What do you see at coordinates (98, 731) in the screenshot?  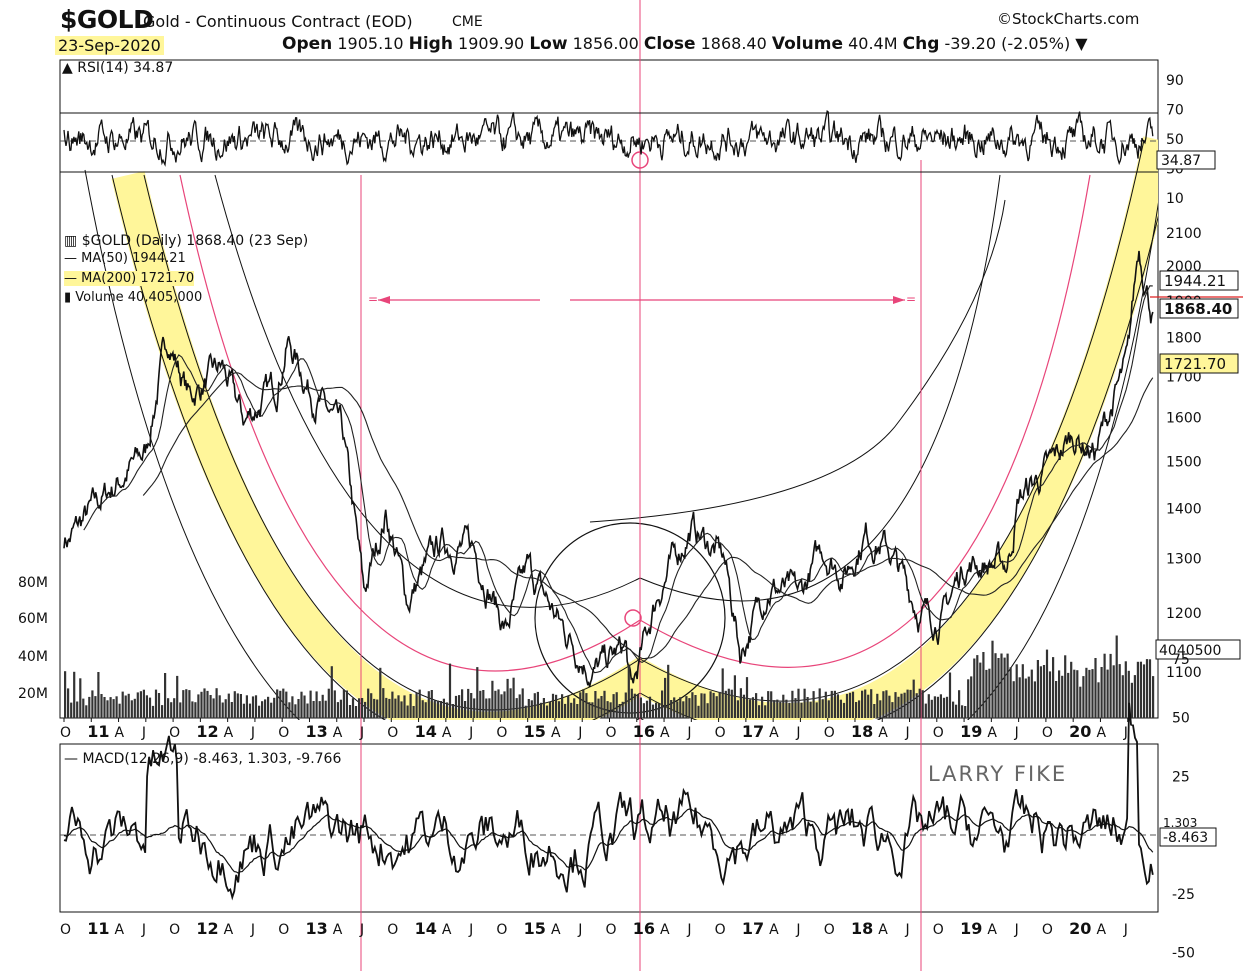 I see `x-tick-label: 11` at bounding box center [98, 731].